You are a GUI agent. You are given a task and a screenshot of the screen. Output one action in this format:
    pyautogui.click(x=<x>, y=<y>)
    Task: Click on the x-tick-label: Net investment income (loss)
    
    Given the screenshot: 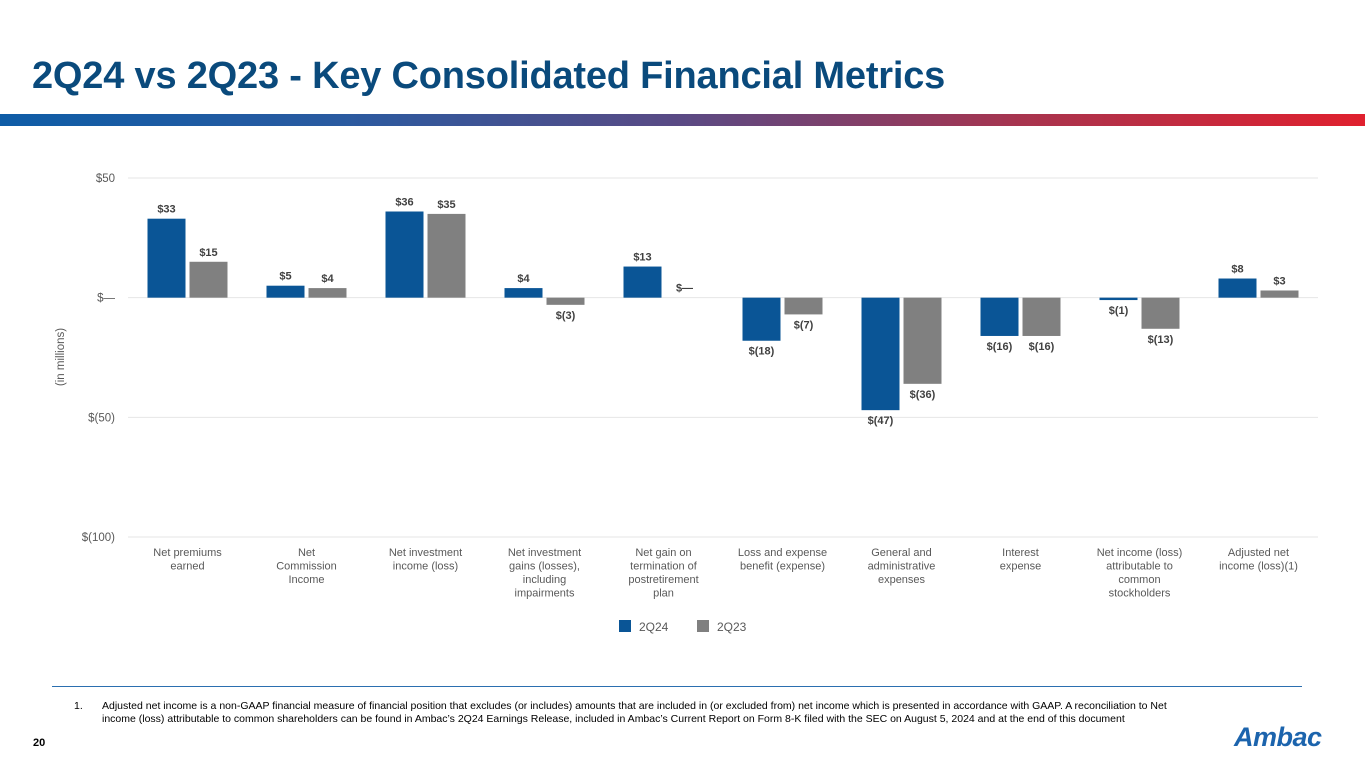 What is the action you would take?
    pyautogui.click(x=425, y=560)
    